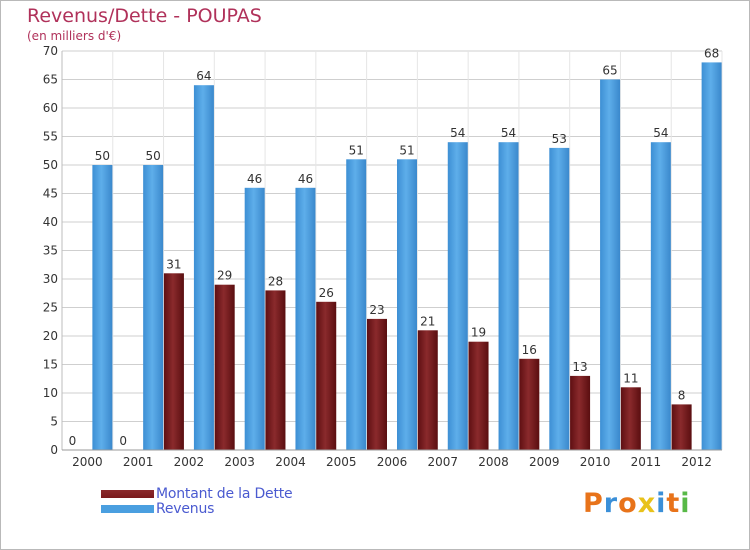 Image resolution: width=750 pixels, height=550 pixels. Describe the element at coordinates (50, 308) in the screenshot. I see `y-tick-label: 25` at that location.